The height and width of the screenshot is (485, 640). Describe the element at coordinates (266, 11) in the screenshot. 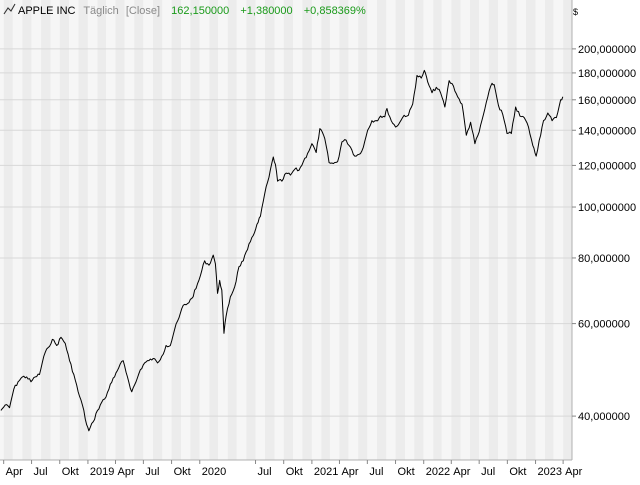

I see `price-change: +1,380000` at that location.